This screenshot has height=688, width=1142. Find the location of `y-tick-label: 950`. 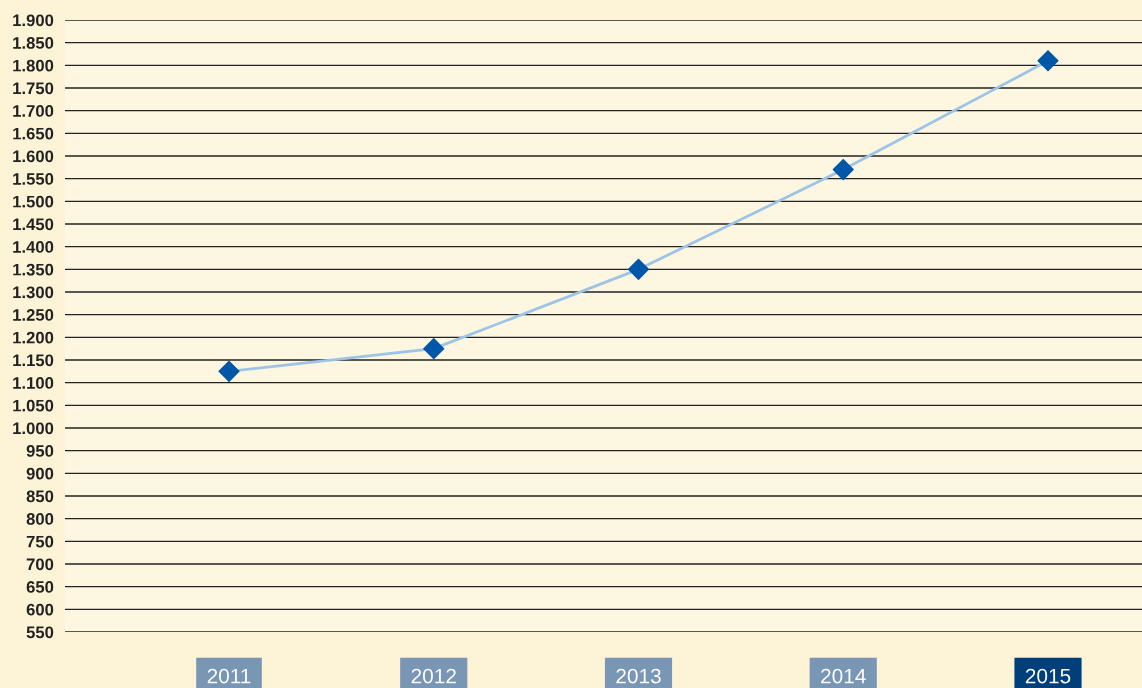

y-tick-label: 950 is located at coordinates (40, 451).